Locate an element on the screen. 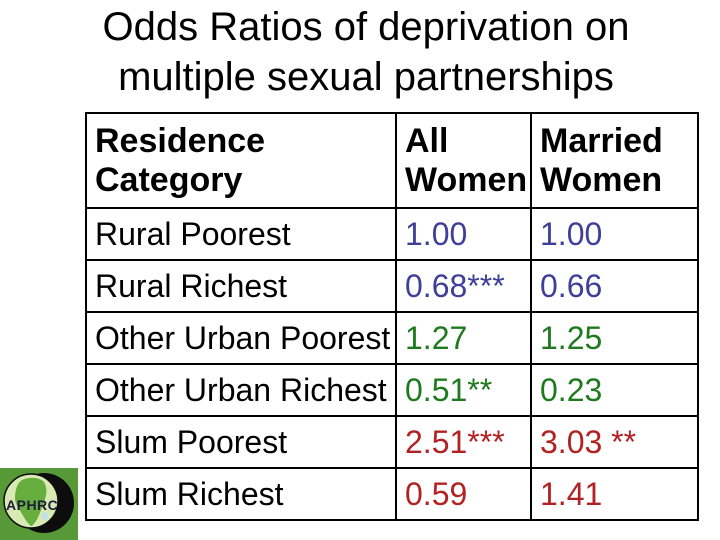 This screenshot has height=540, width=720. header-all-women: All Women is located at coordinates (463, 160).